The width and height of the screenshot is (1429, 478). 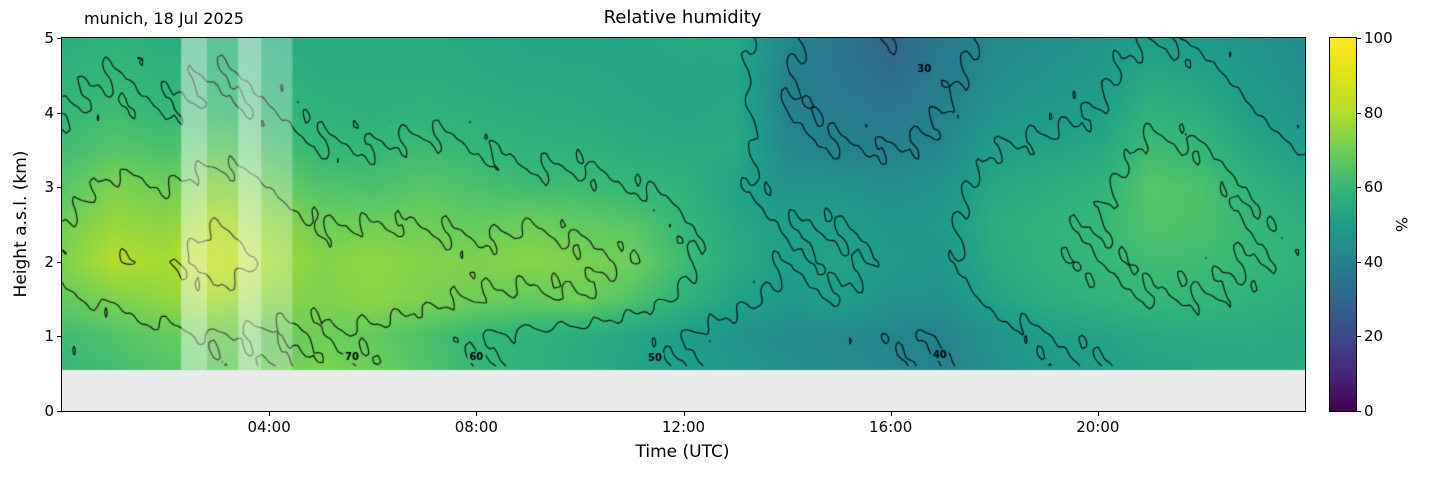 I want to click on x-tick-label: 04:00, so click(x=269, y=427).